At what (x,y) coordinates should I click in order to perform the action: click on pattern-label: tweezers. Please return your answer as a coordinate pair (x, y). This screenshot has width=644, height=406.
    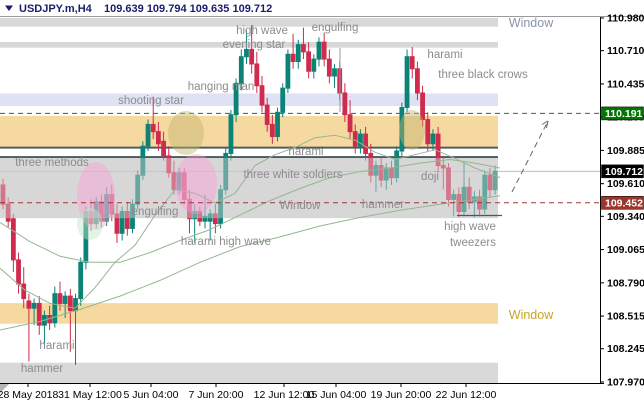
    Looking at the image, I should click on (473, 243).